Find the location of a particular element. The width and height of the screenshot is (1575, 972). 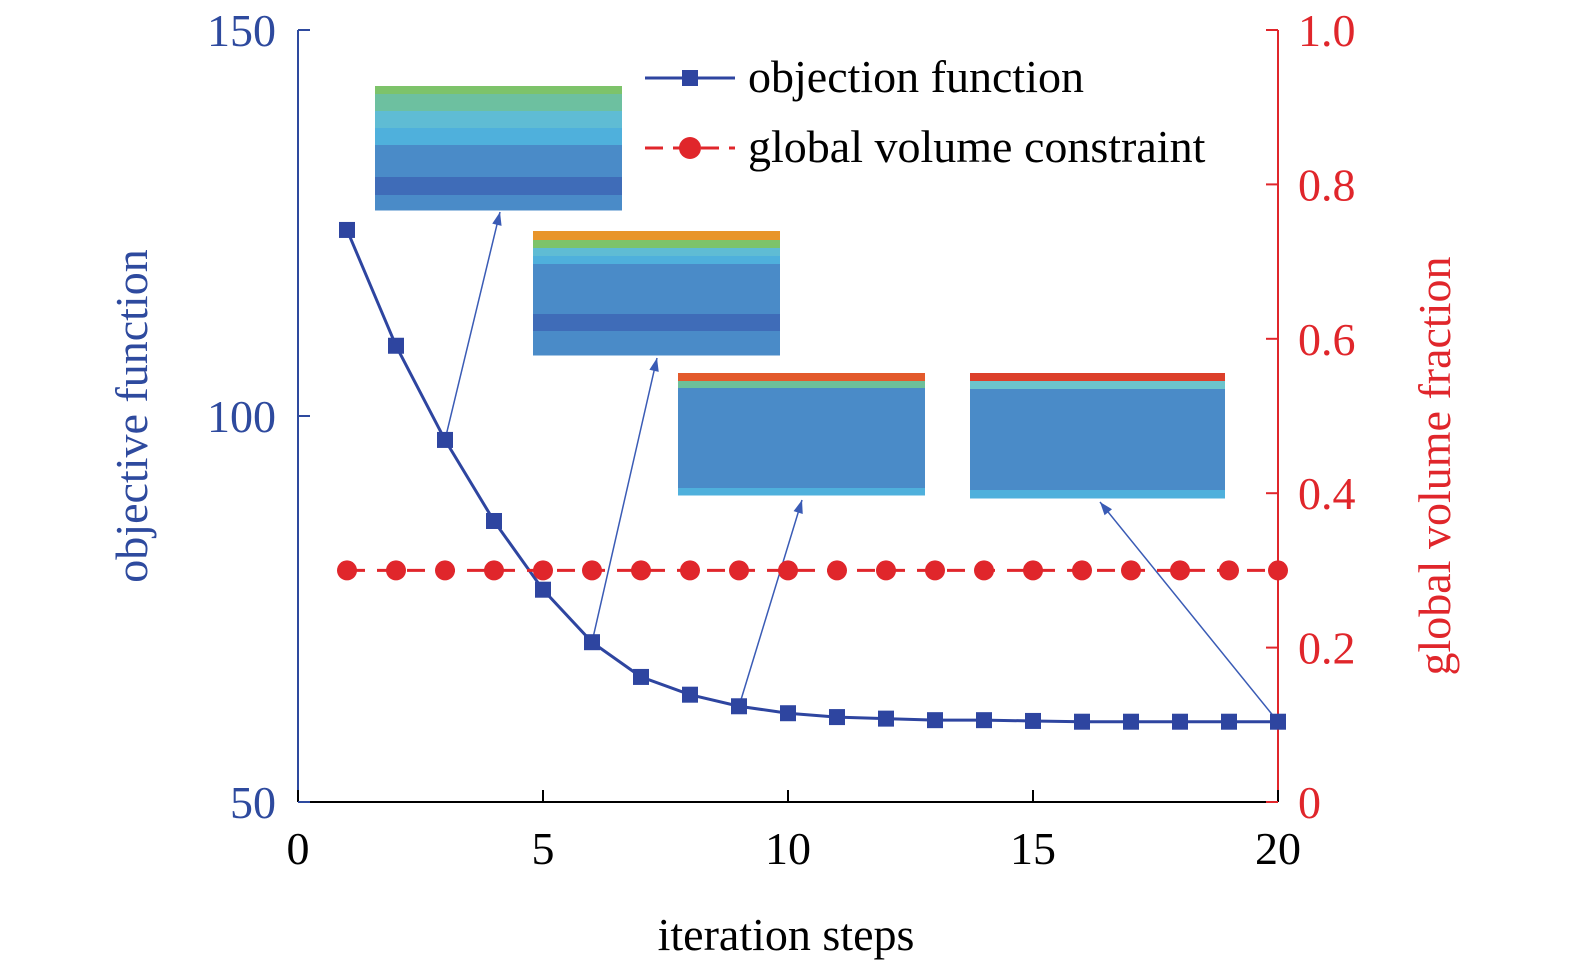

y-right-tick-label: 0 is located at coordinates (1309, 802).